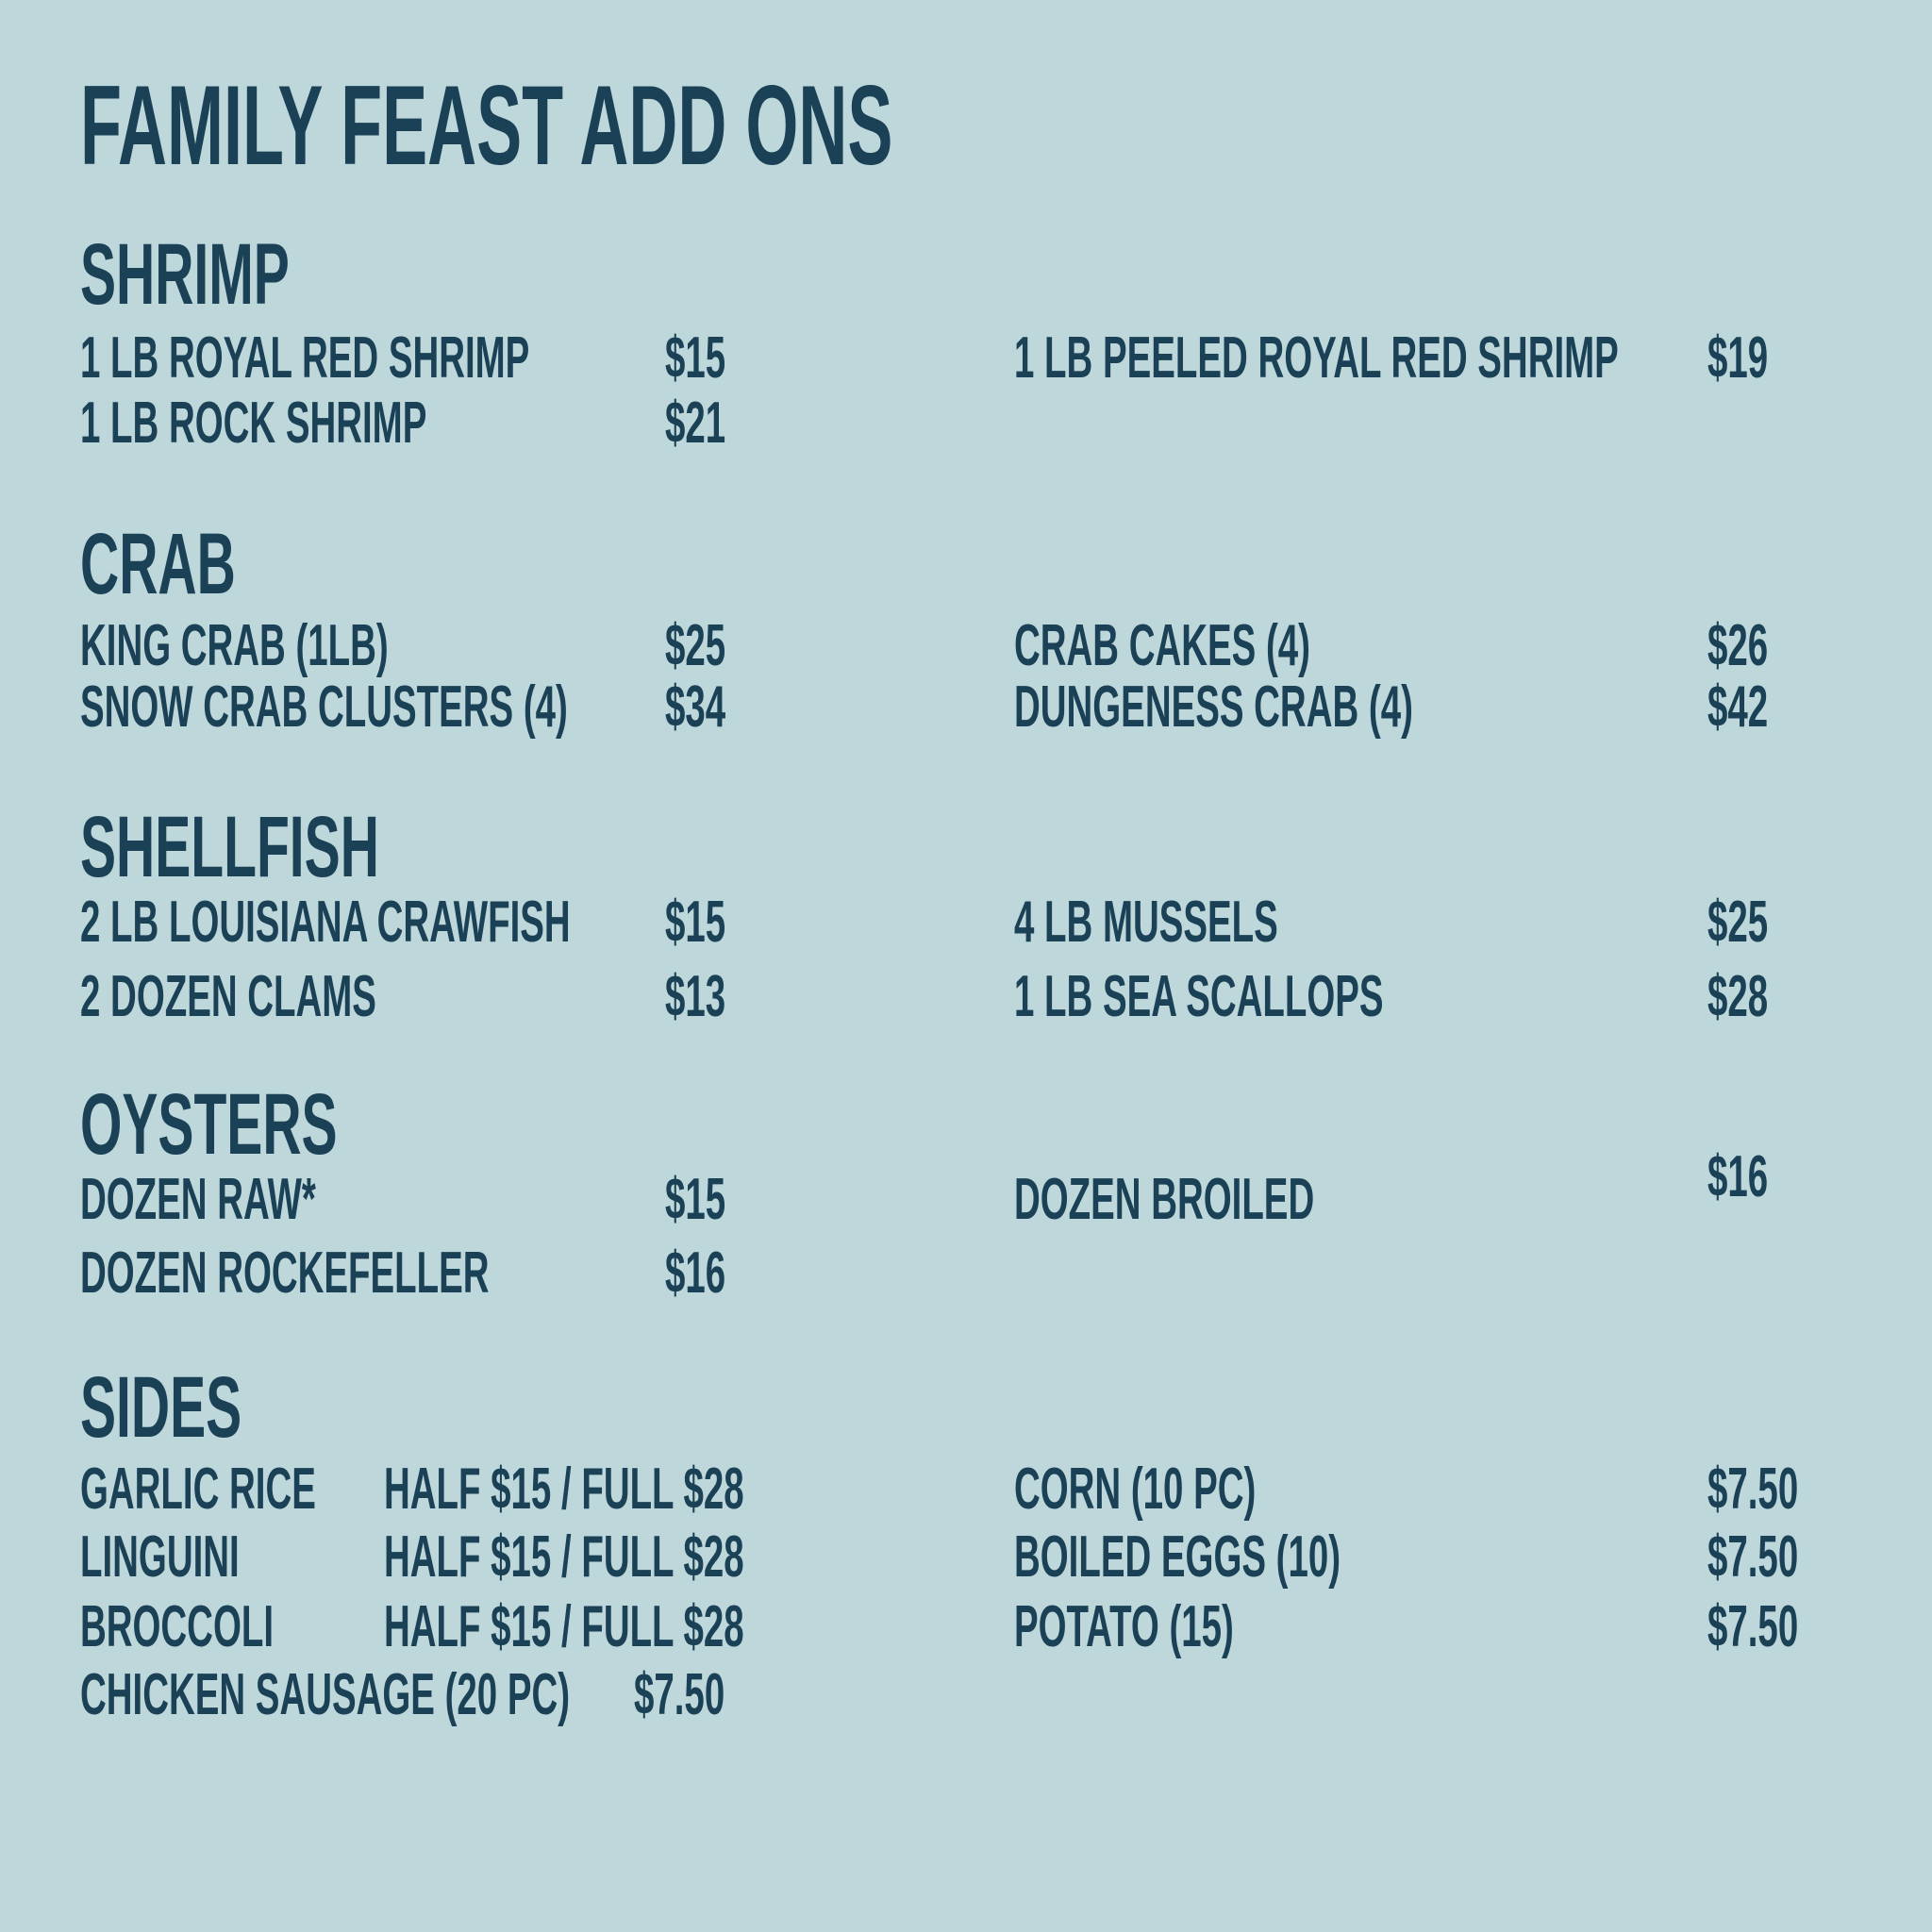  Describe the element at coordinates (696, 996) in the screenshot. I see `item-price: $13` at that location.